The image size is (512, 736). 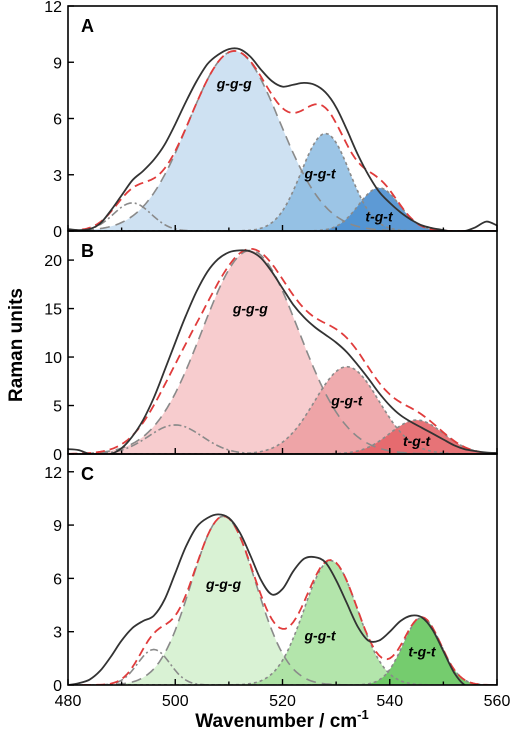 What do you see at coordinates (363, 714) in the screenshot?
I see `x-axis-title-superscript: -1` at bounding box center [363, 714].